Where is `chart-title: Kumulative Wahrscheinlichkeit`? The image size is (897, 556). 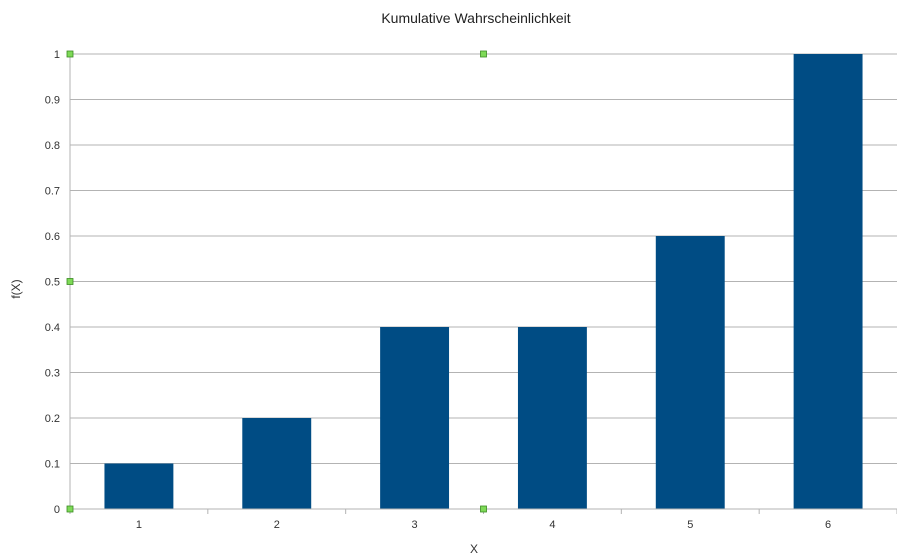 chart-title: Kumulative Wahrscheinlichkeit is located at coordinates (475, 18).